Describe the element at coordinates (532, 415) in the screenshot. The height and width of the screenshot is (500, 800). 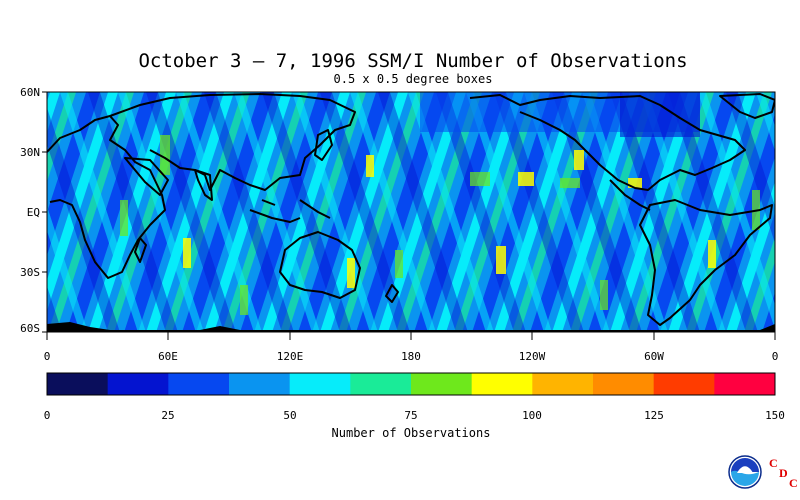
I see `colorbar-tick-100: 100` at that location.